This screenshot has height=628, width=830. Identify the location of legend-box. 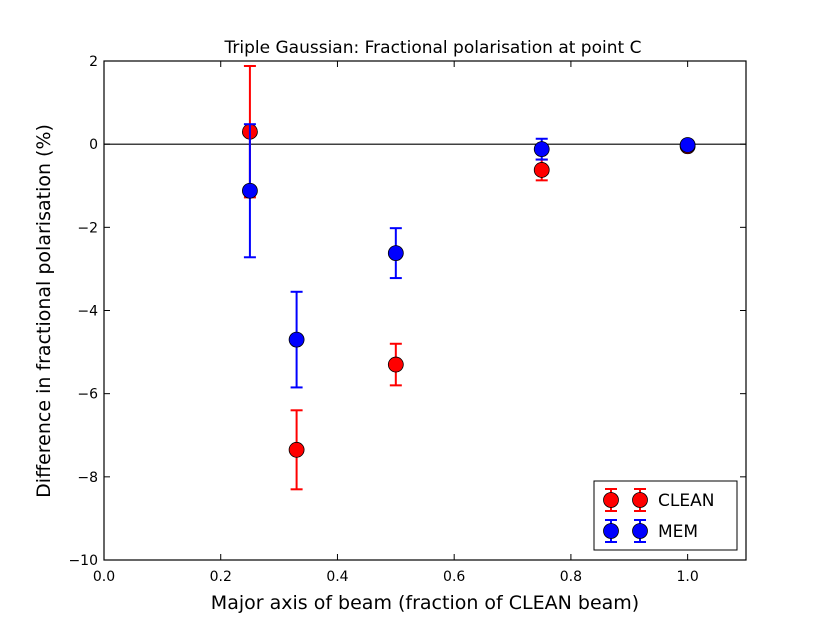
(665, 515).